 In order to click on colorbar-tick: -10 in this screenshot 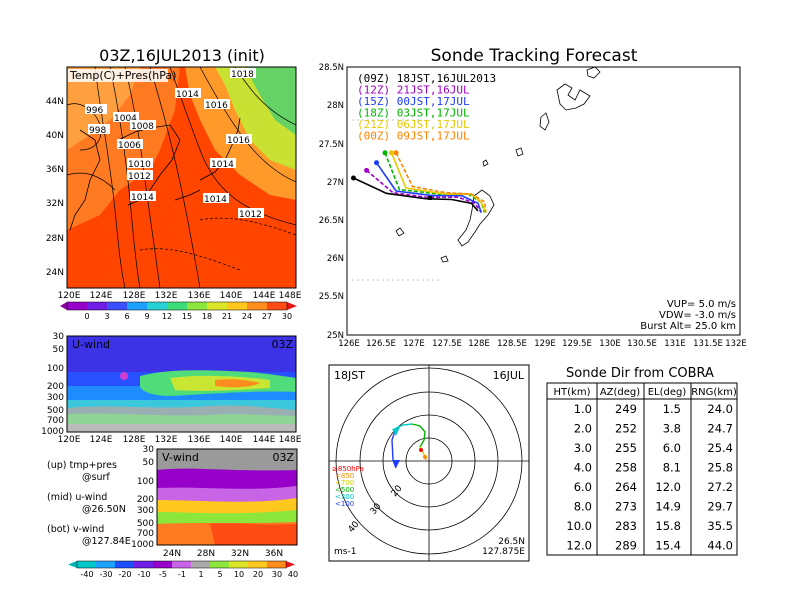, I will do `click(143, 574)`.